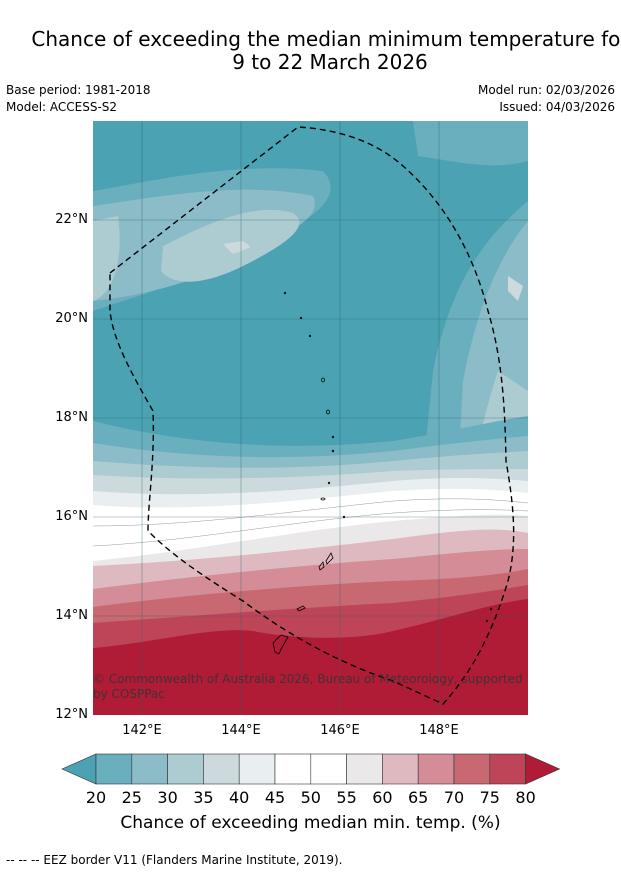 The image size is (621, 873). Describe the element at coordinates (239, 797) in the screenshot. I see `colorbar-tick-40: 40` at that location.